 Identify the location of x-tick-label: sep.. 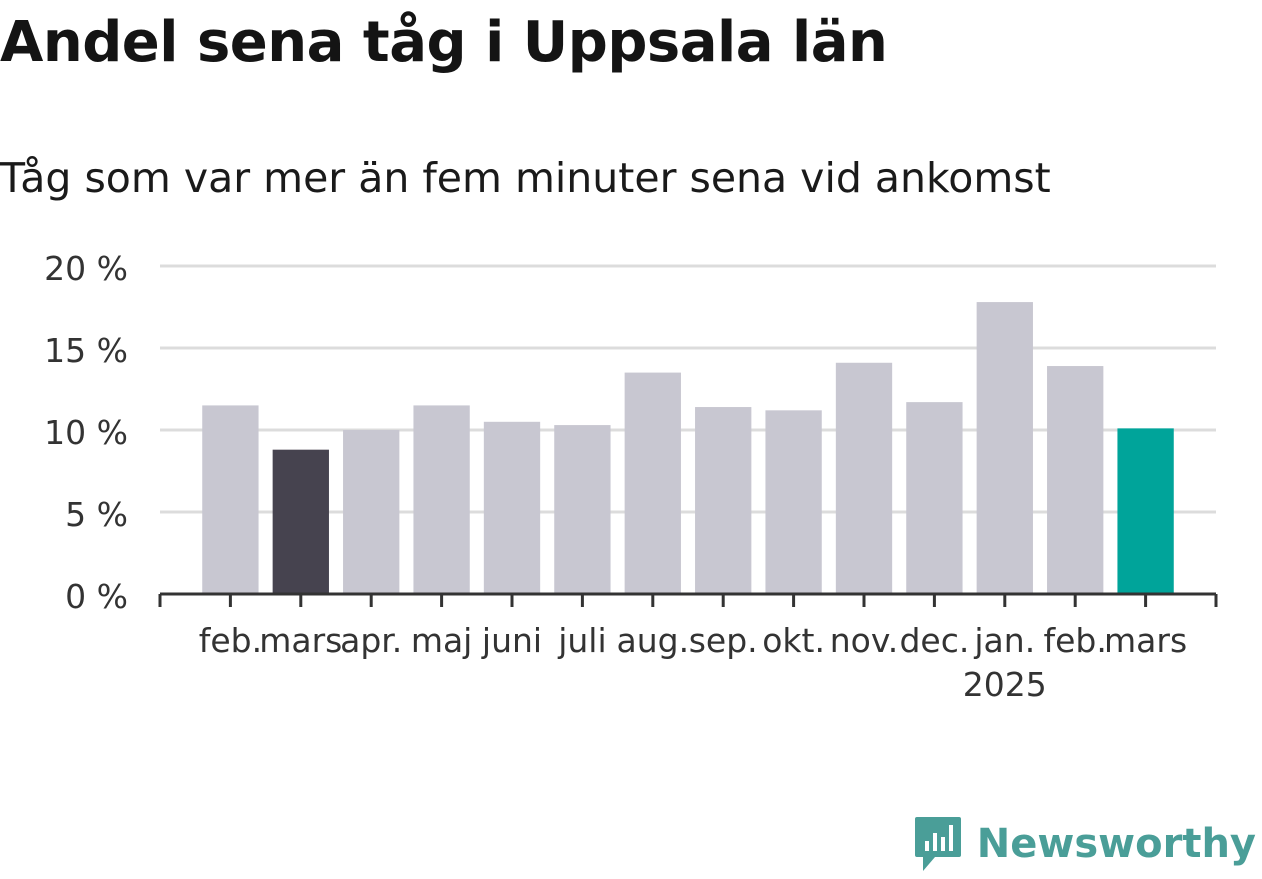
(723, 640).